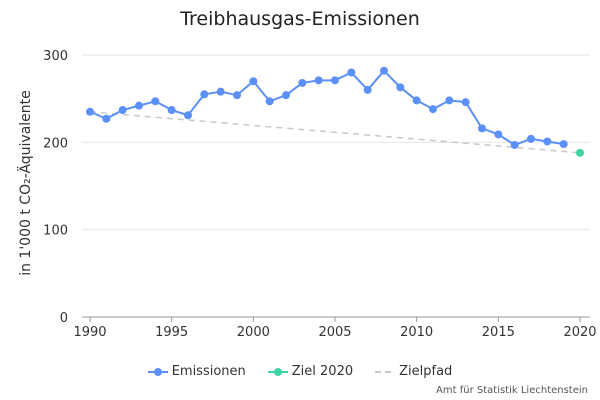 This screenshot has height=400, width=600. I want to click on legend-item-zielpfad: Zielpfad, so click(413, 371).